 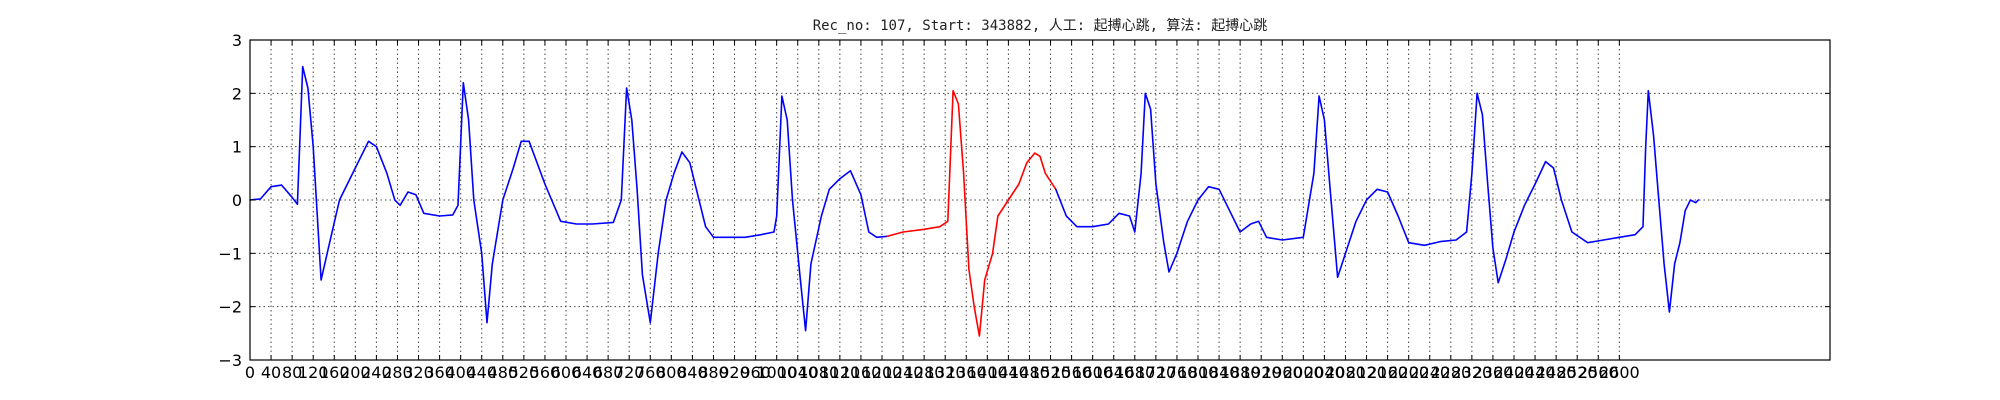 I want to click on x-tick-label: 1520, so click(x=1050, y=372).